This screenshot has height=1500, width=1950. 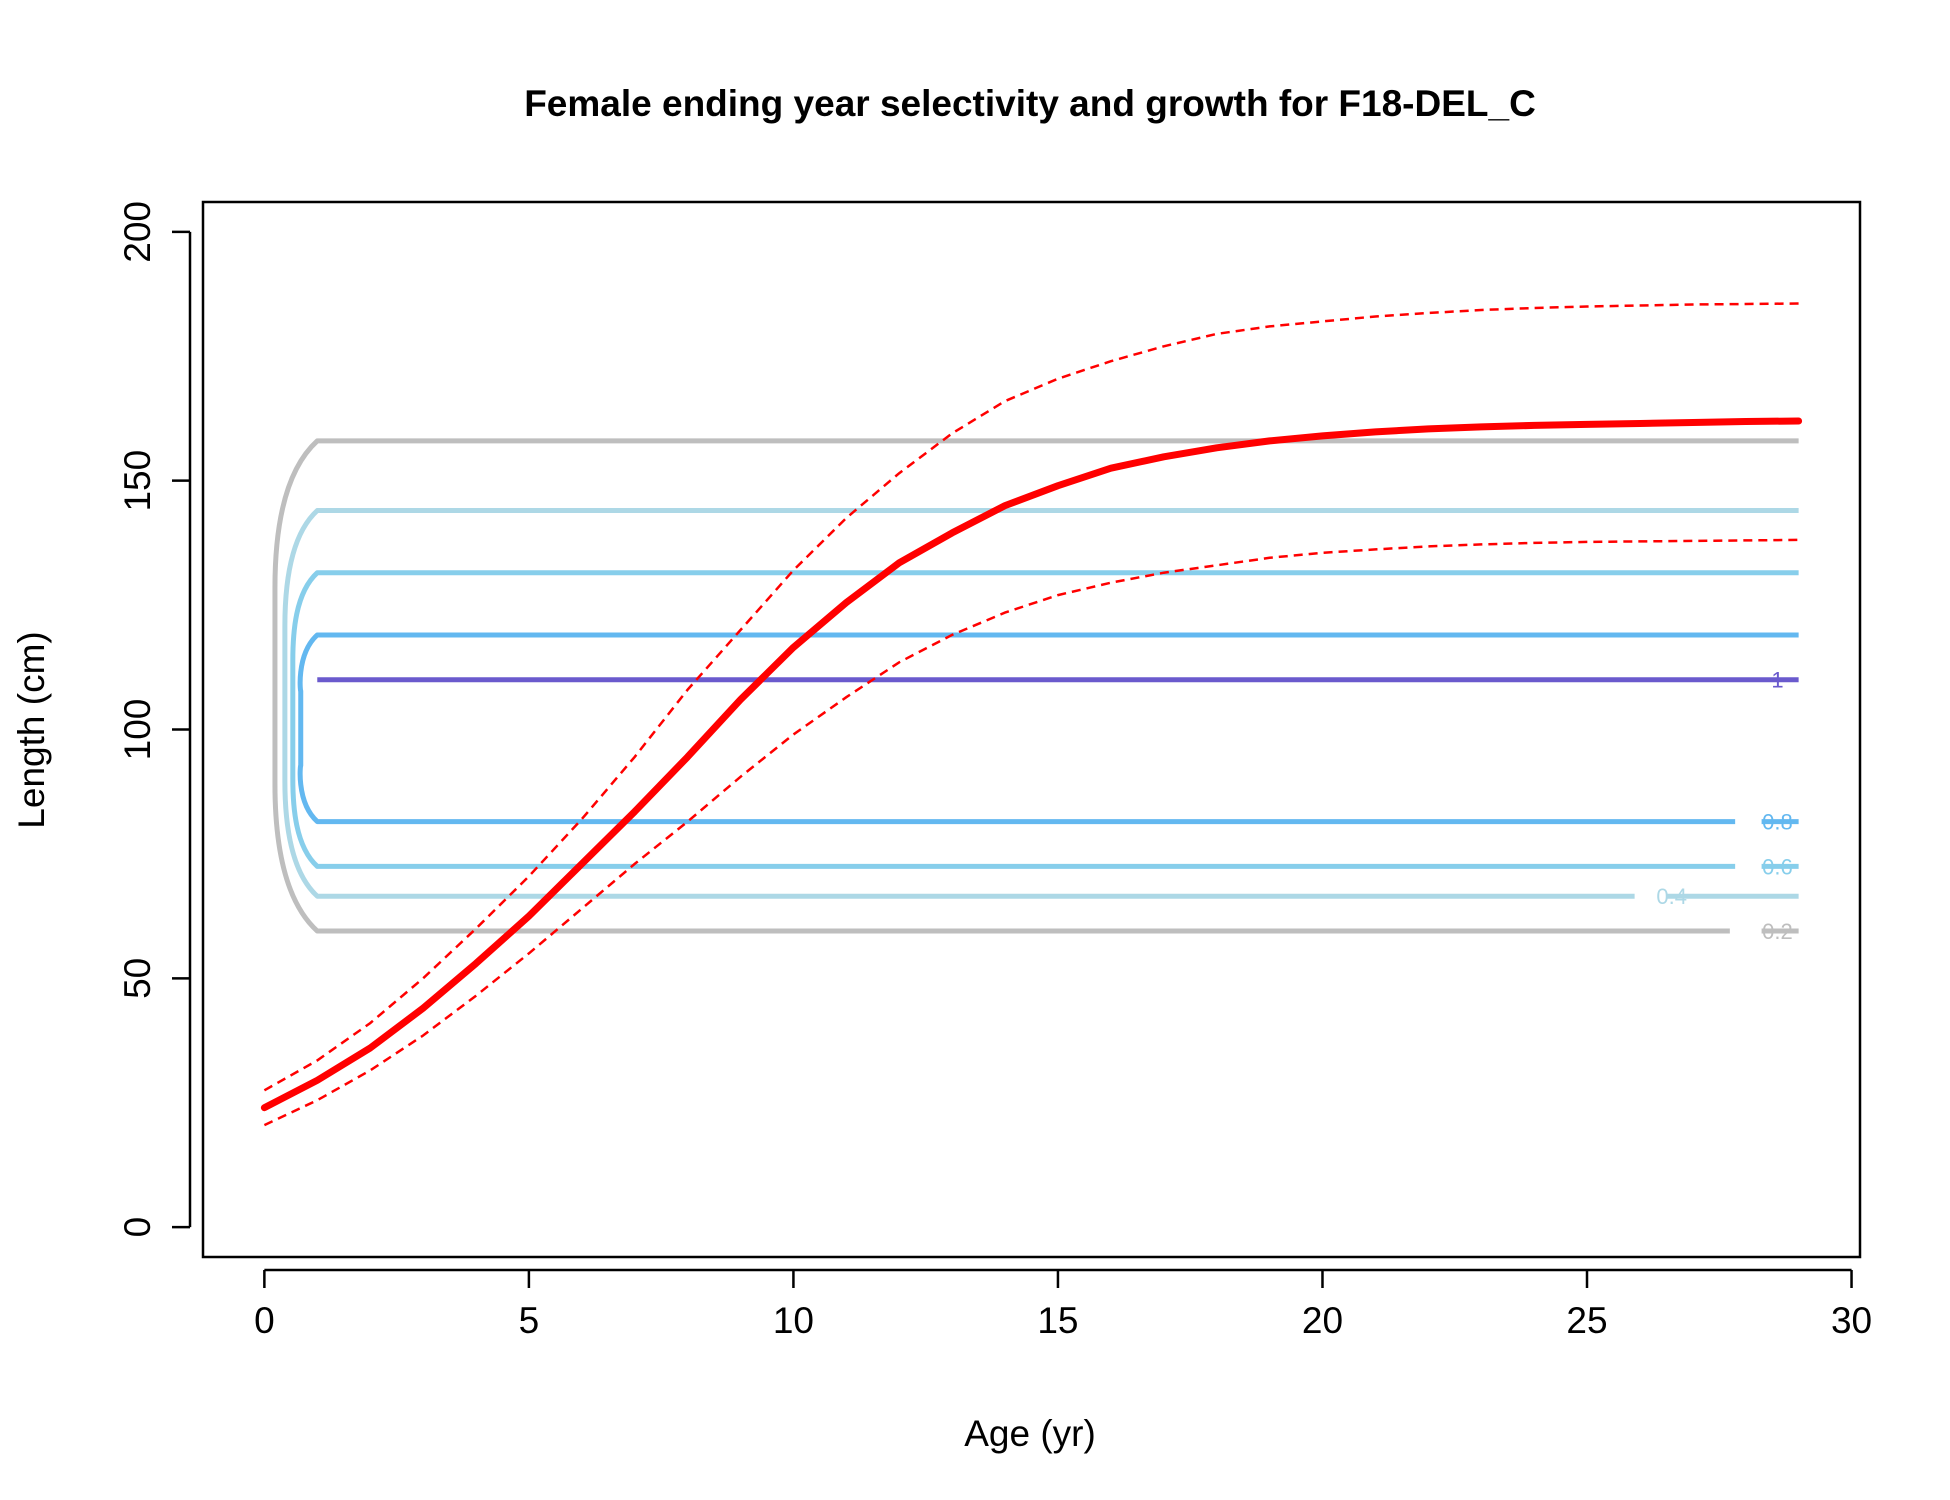 What do you see at coordinates (1322, 1320) in the screenshot?
I see `x-tick-label: 20` at bounding box center [1322, 1320].